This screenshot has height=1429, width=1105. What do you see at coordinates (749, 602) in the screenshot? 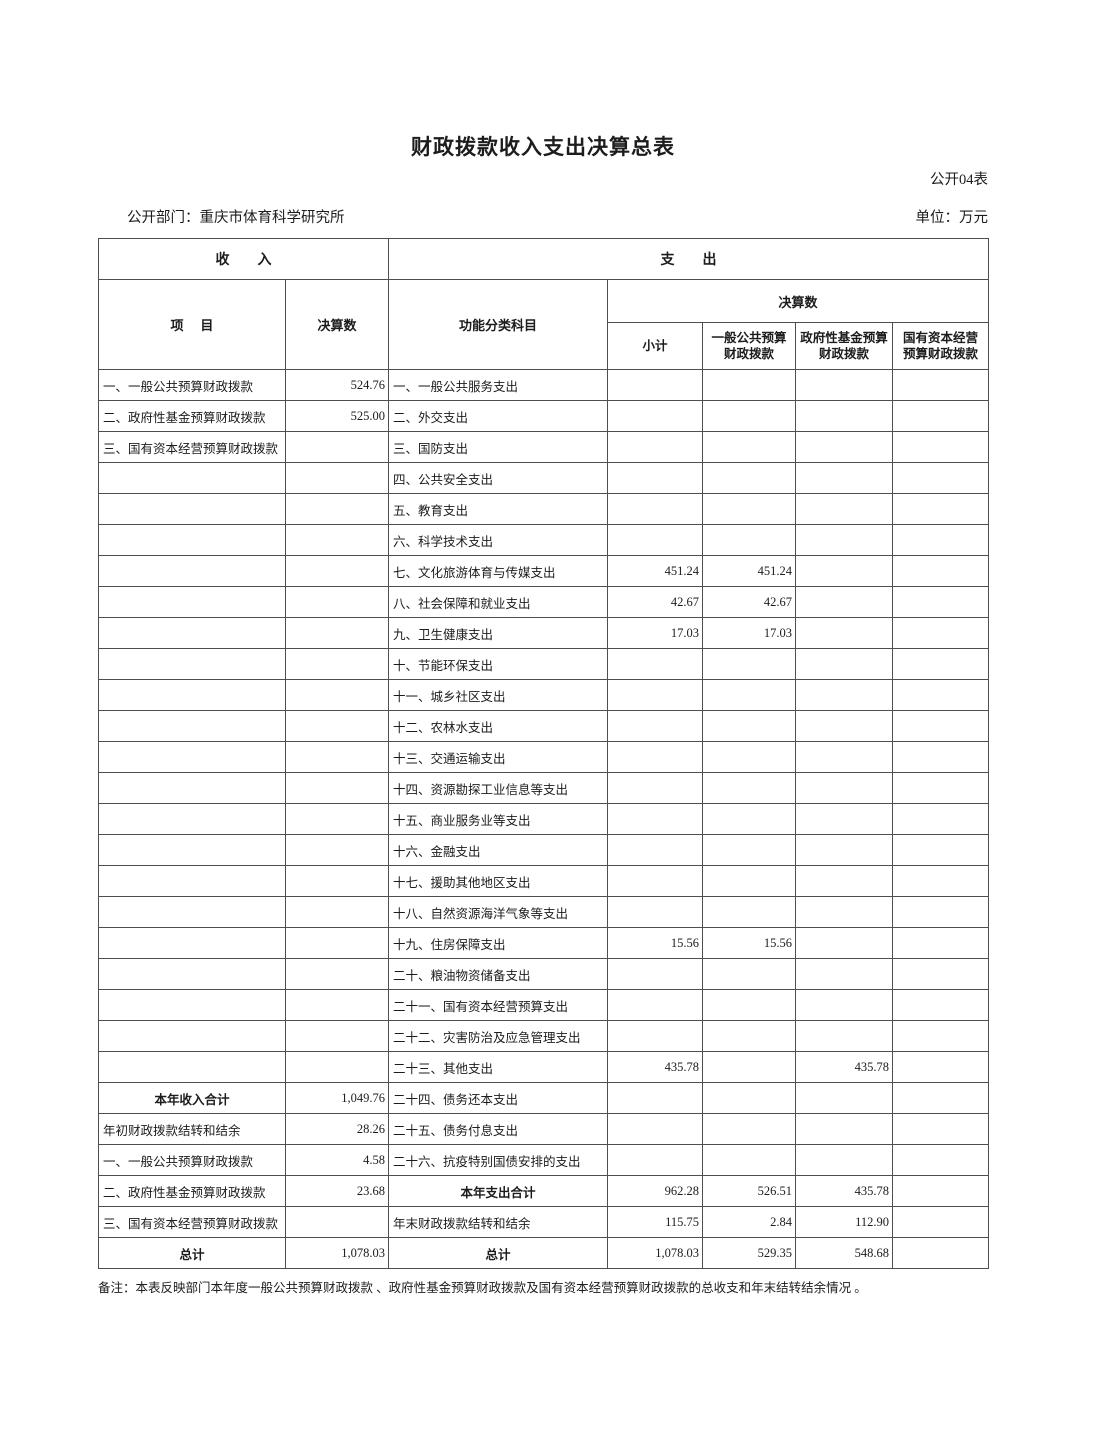
I see `general-public-cell: 42.67` at bounding box center [749, 602].